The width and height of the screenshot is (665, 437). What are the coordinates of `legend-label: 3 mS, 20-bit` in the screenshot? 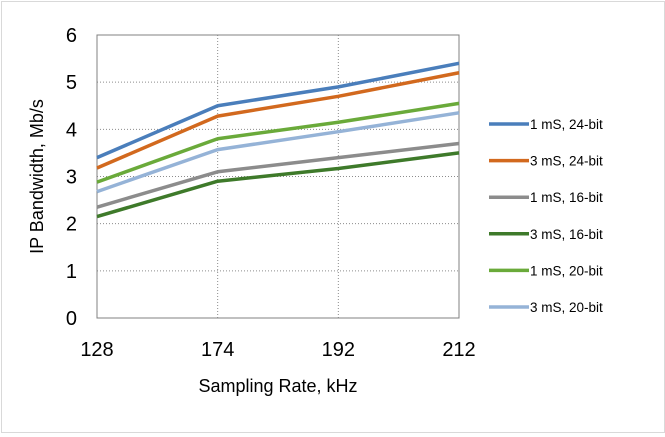 It's located at (566, 307).